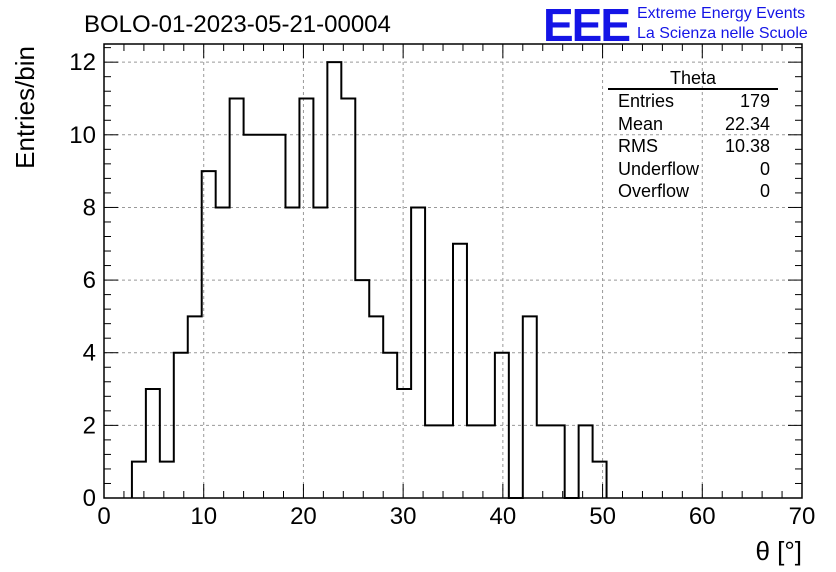  Describe the element at coordinates (802, 516) in the screenshot. I see `x-tick-label: 70` at that location.